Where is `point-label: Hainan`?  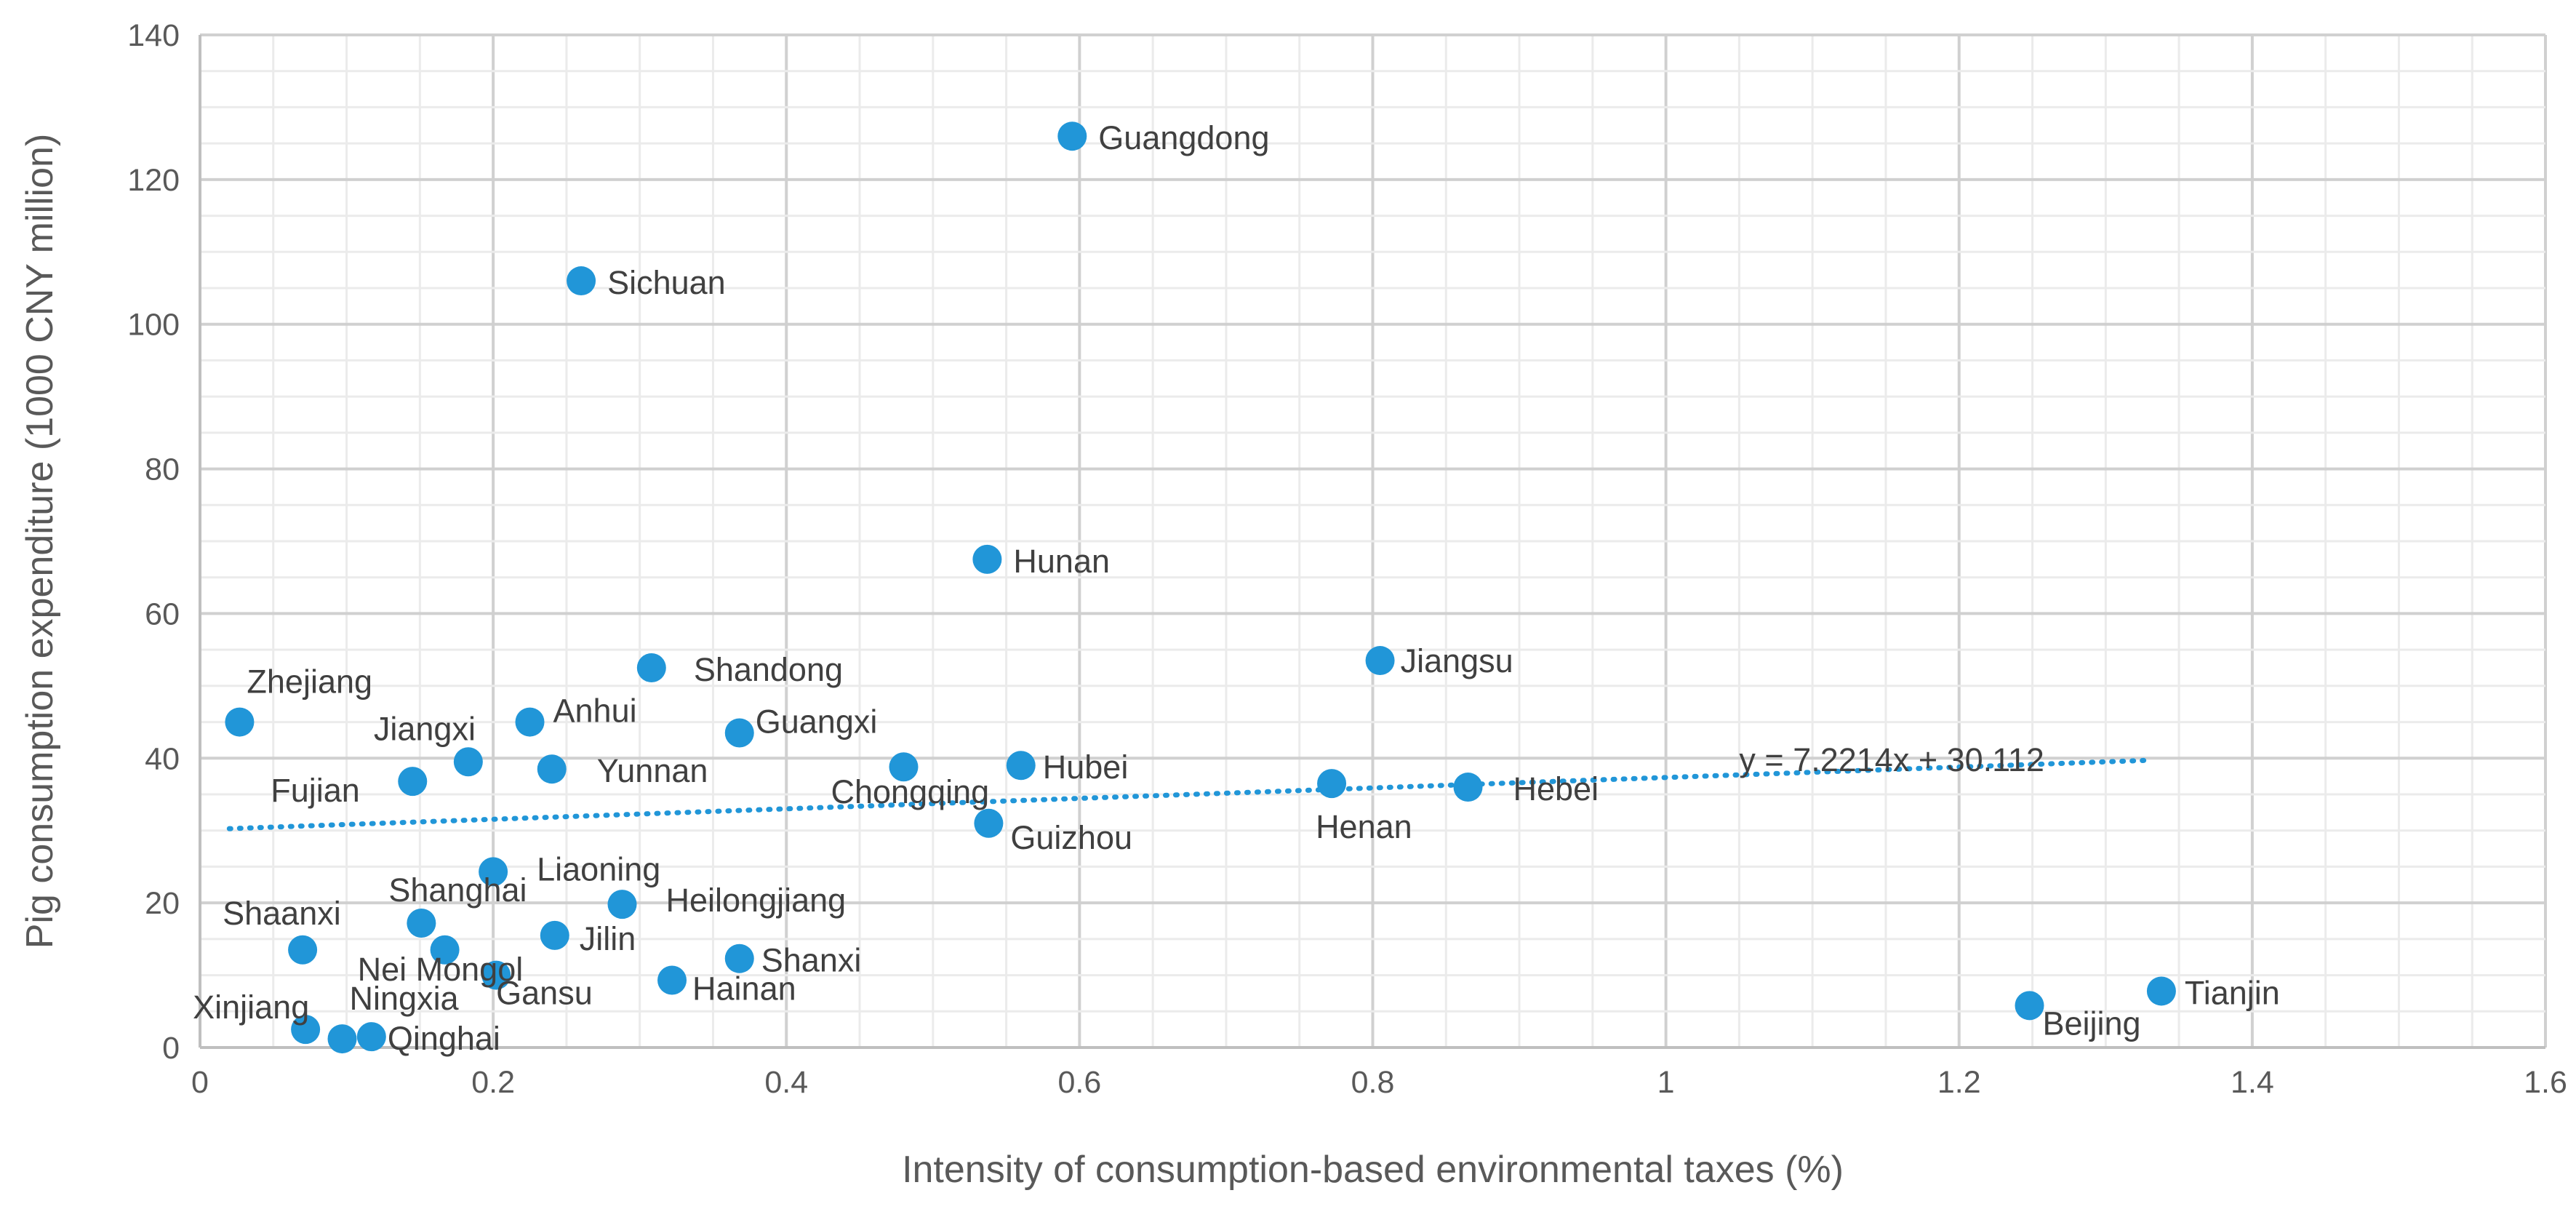
point-label: Hainan is located at coordinates (744, 989).